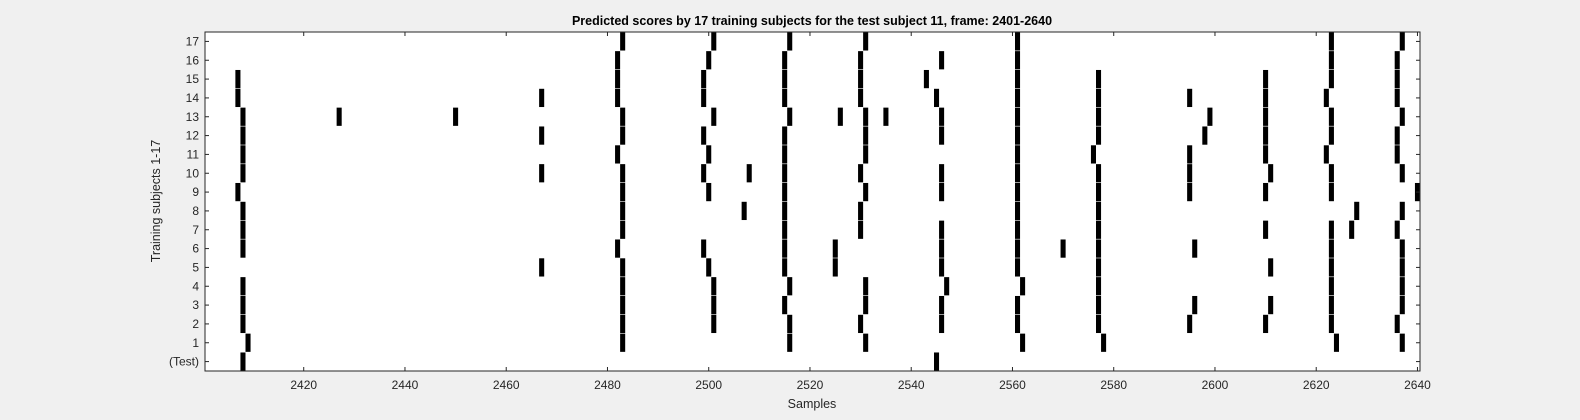 The width and height of the screenshot is (1580, 420). What do you see at coordinates (506, 385) in the screenshot?
I see `x-tick-label: 2460` at bounding box center [506, 385].